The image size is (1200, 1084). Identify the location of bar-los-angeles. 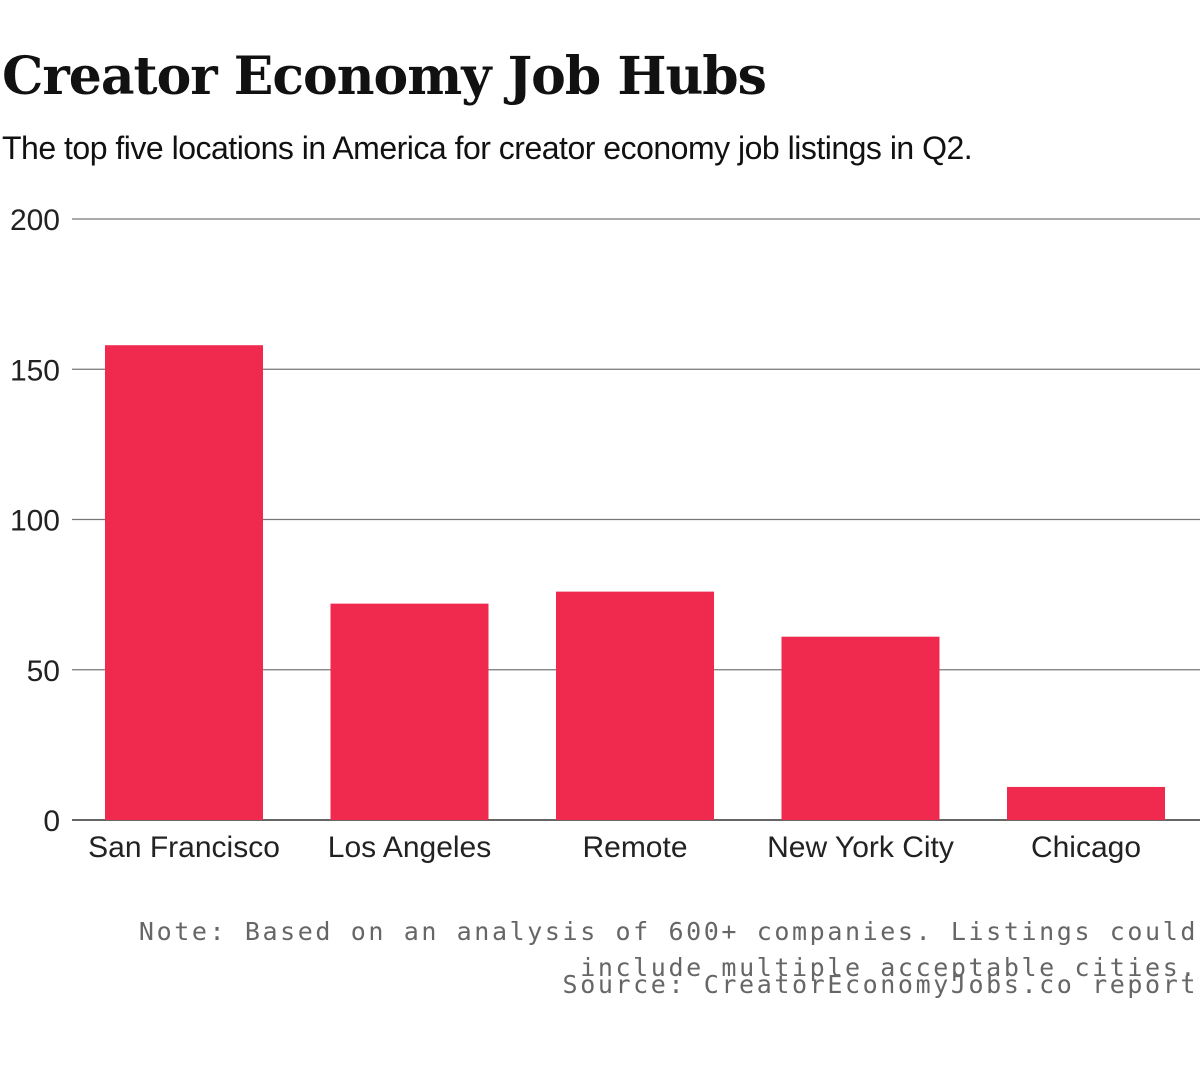
(409, 711).